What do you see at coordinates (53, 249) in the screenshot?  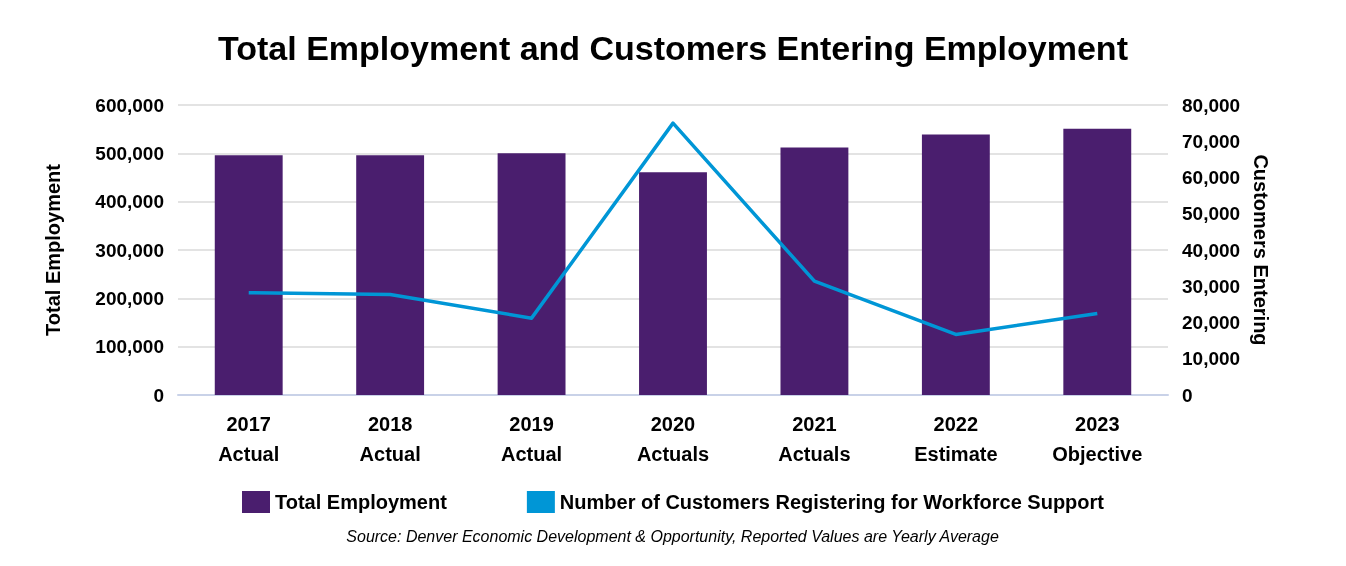 I see `y-axis-title: Total Employment` at bounding box center [53, 249].